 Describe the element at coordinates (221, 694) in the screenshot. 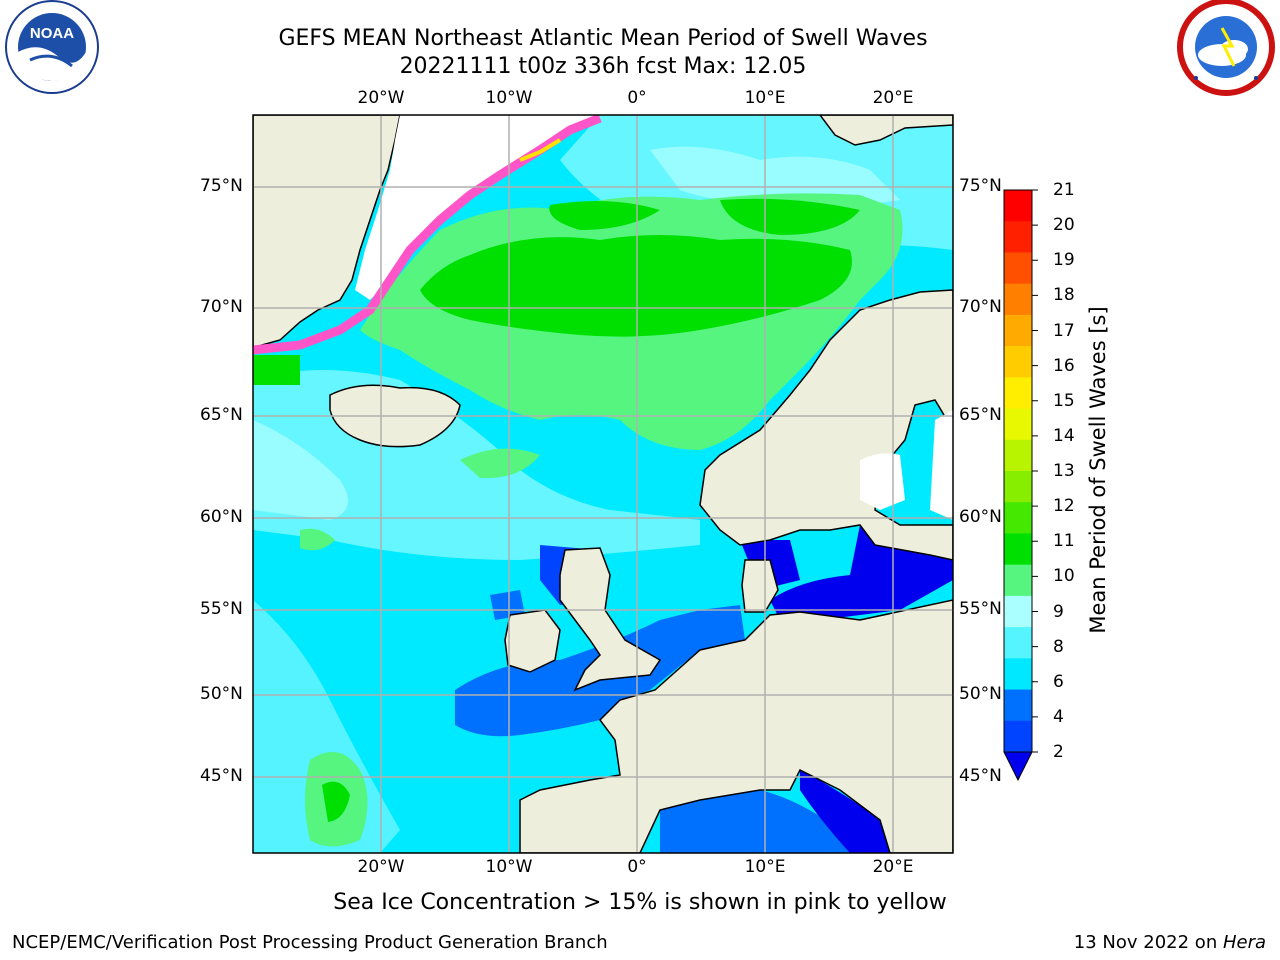

I see `lat-label-left-50n: 50°N` at that location.